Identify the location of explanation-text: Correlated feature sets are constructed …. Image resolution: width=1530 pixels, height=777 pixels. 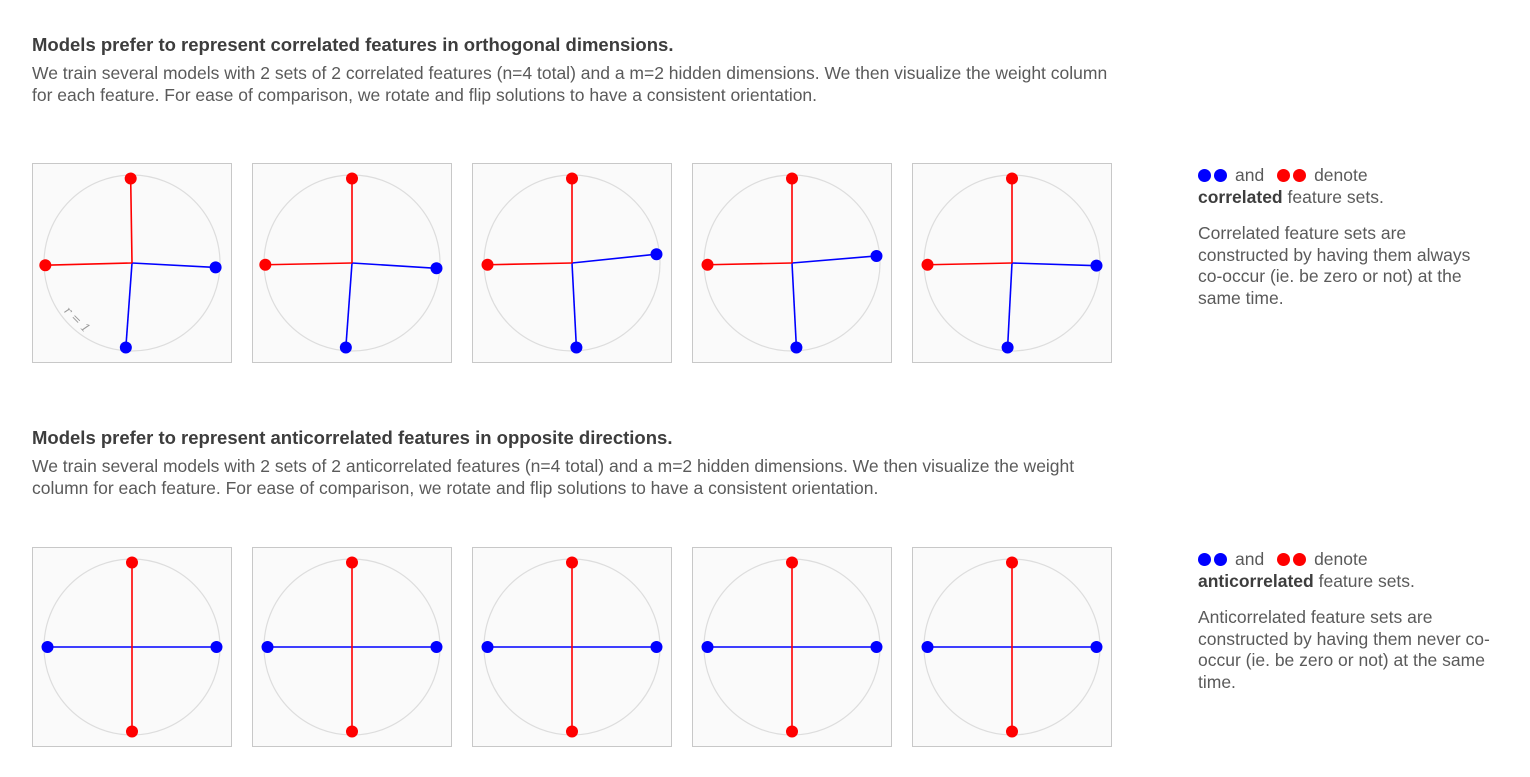
(1334, 265).